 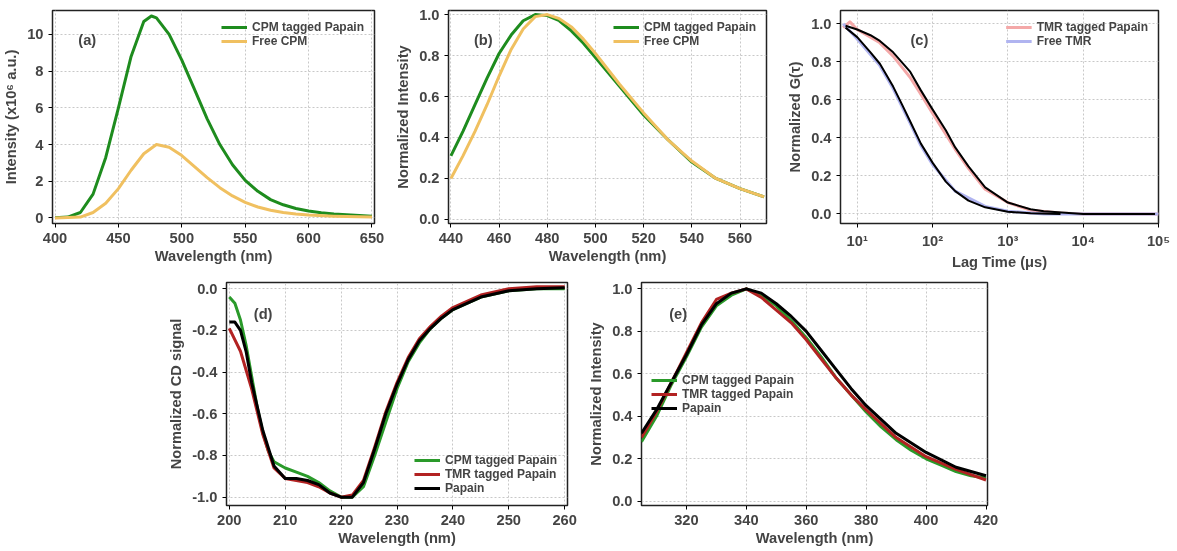 I want to click on x-tick-label: 200, so click(x=229, y=519).